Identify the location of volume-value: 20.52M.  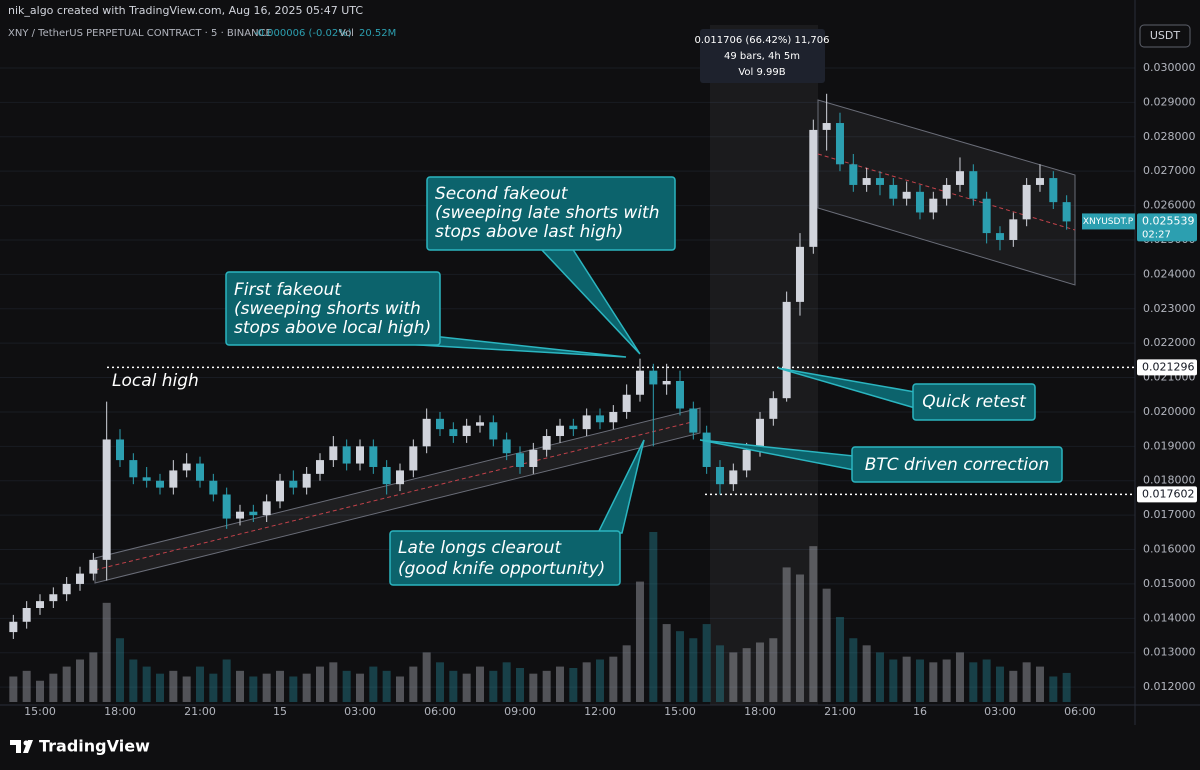
(377, 33).